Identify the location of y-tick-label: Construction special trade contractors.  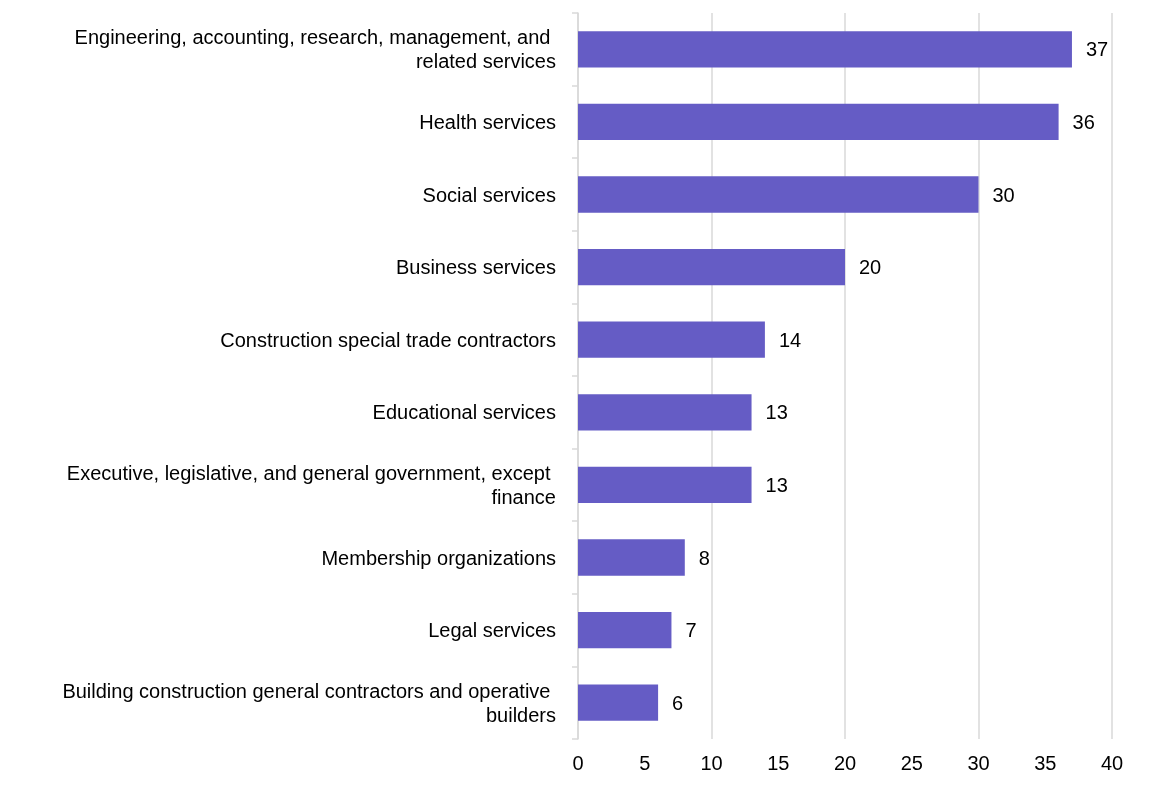
(388, 339).